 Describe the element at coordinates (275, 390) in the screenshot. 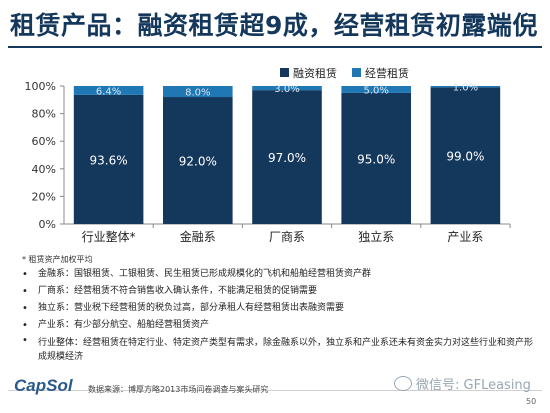

I see `footer-divider` at that location.